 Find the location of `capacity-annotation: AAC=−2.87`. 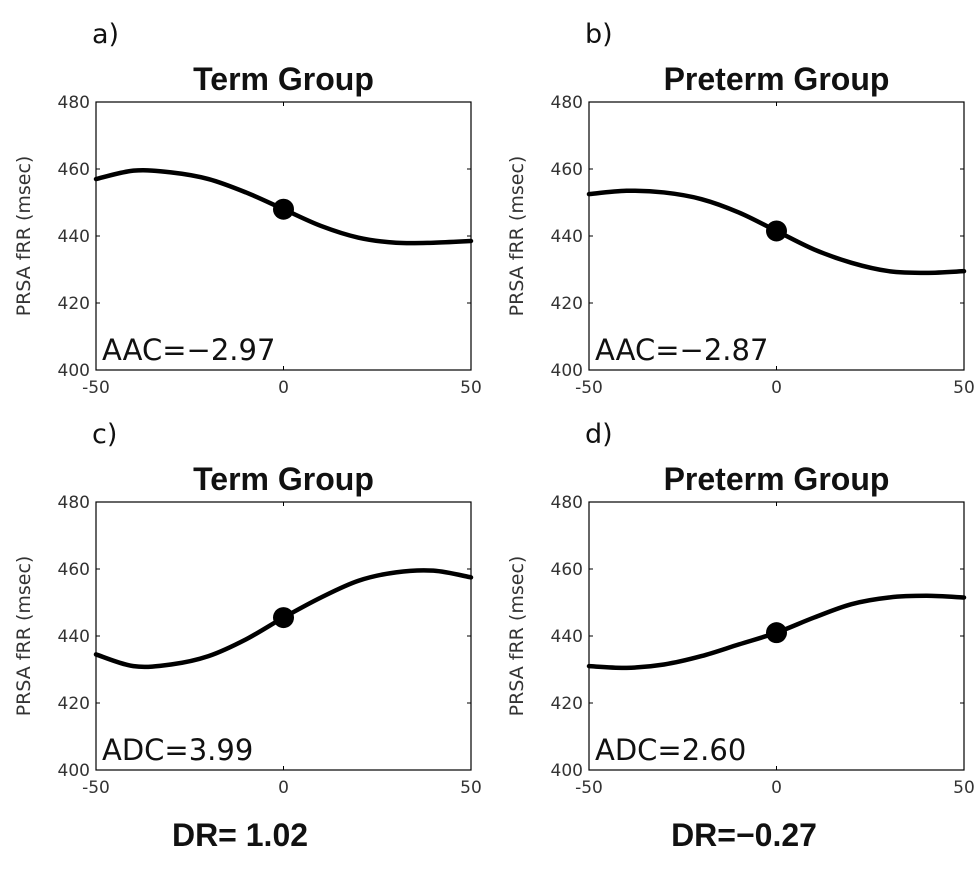

capacity-annotation: AAC=−2.87 is located at coordinates (681, 350).